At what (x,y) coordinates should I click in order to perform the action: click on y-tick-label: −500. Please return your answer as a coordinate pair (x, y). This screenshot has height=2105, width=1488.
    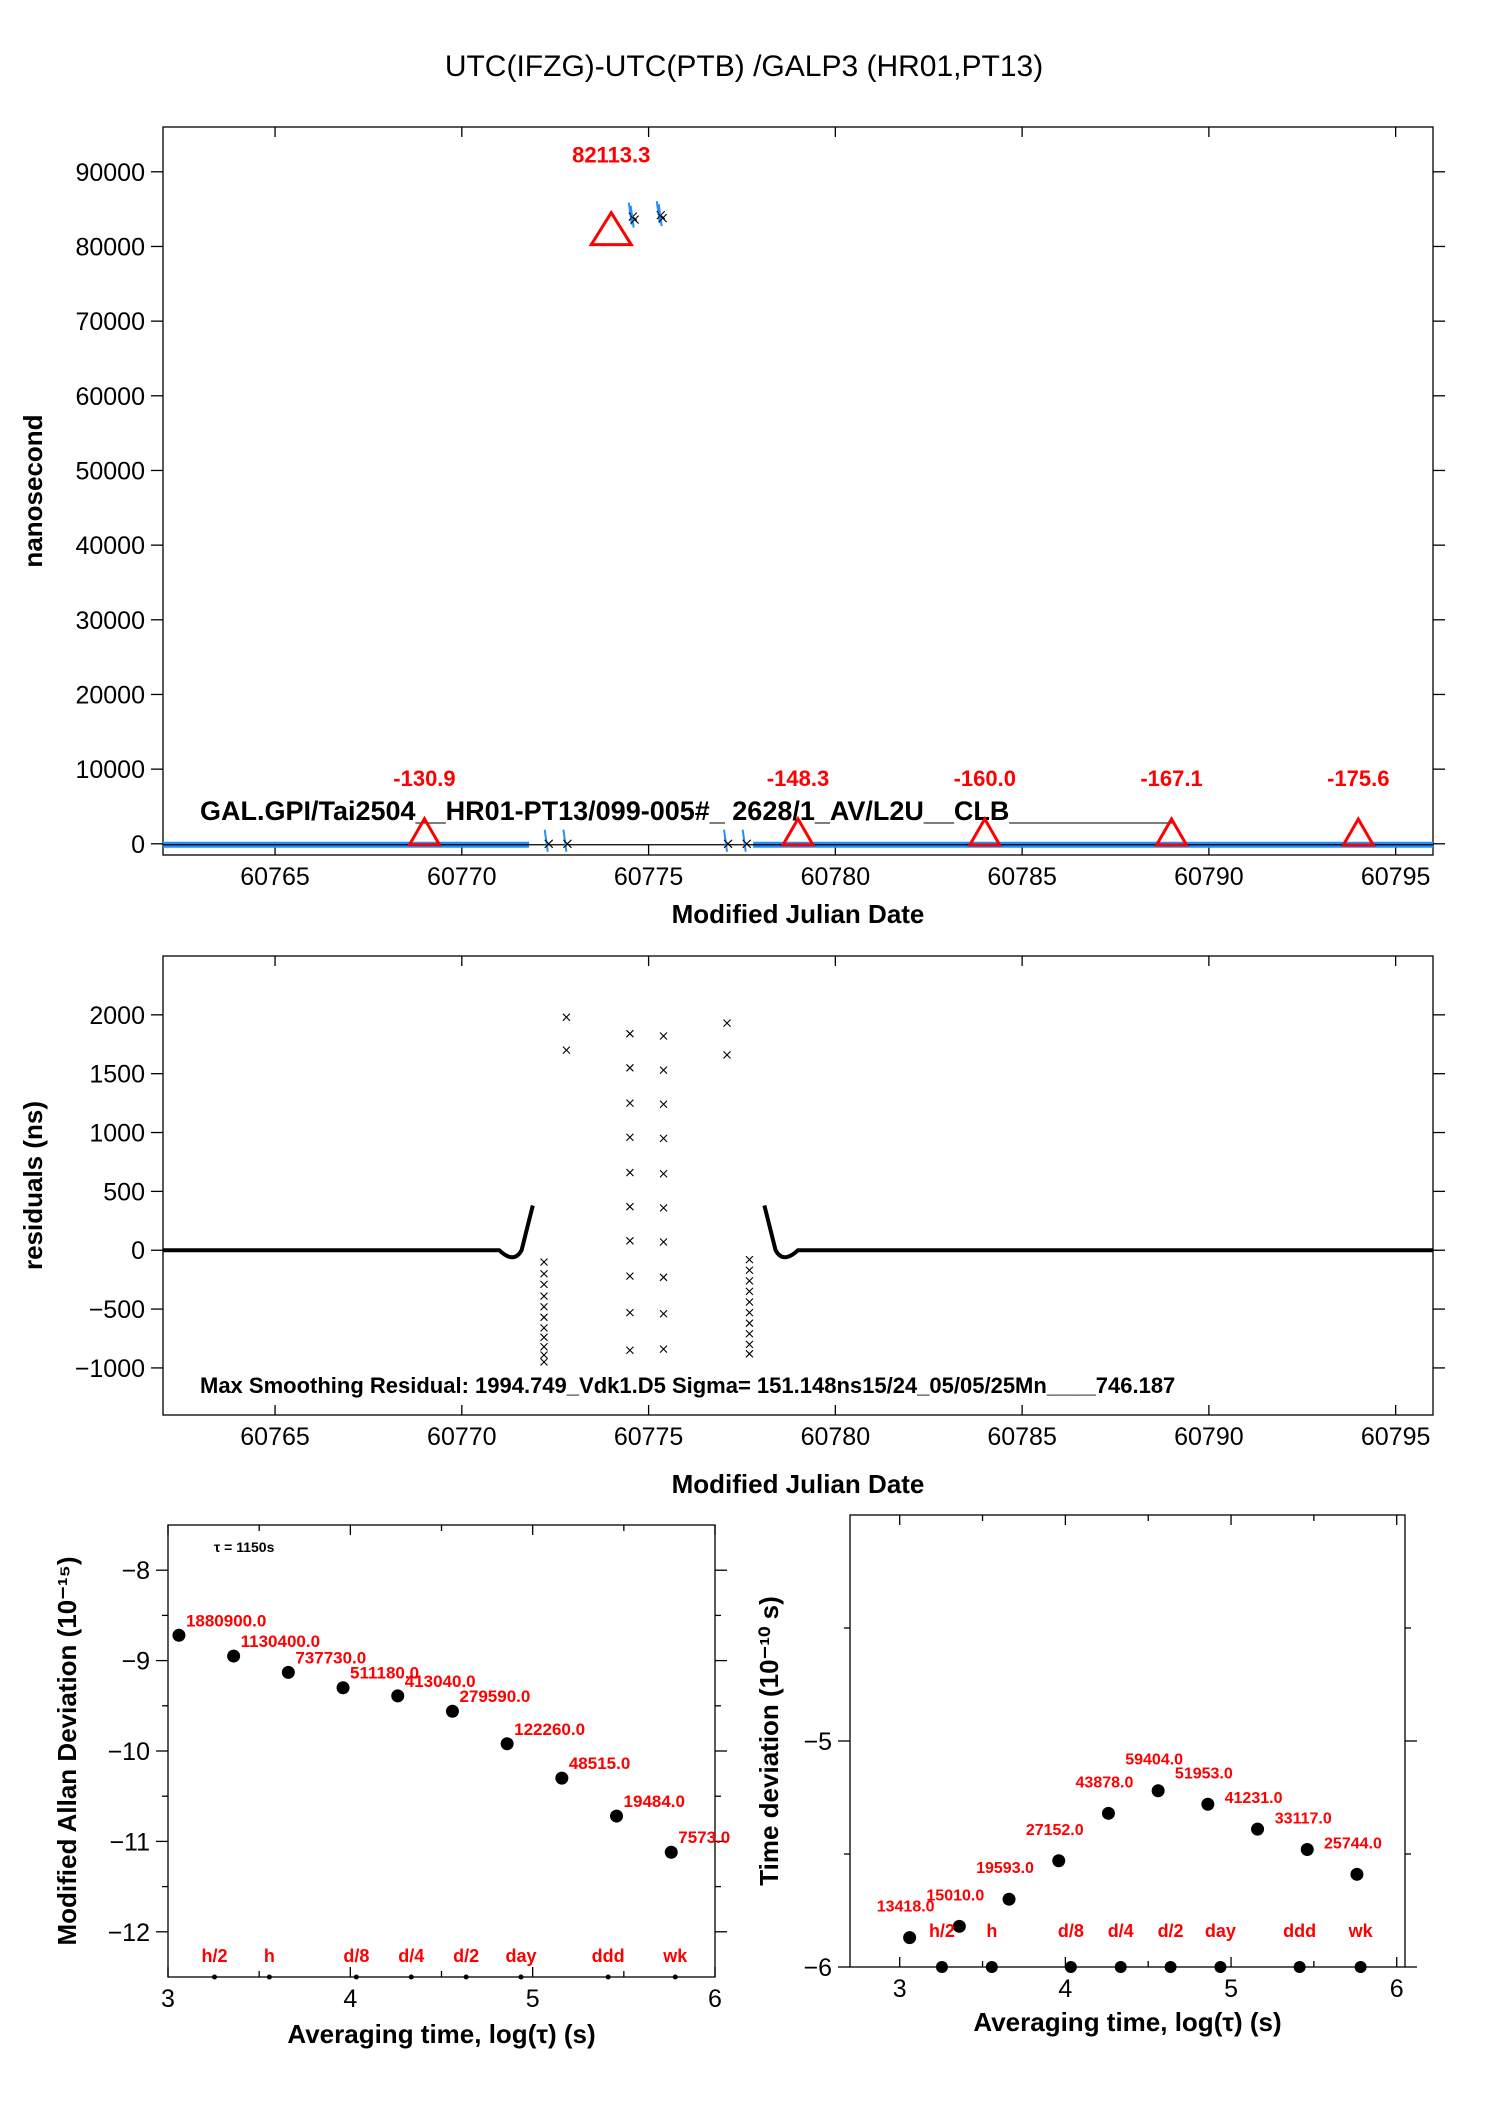
    Looking at the image, I should click on (117, 1310).